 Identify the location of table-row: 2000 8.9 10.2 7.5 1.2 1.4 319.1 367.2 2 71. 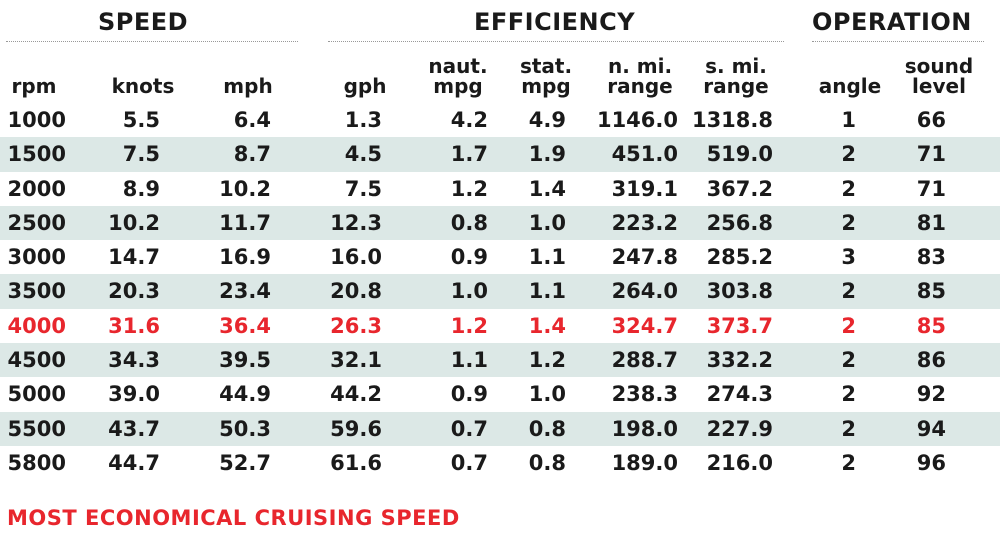
(500, 189).